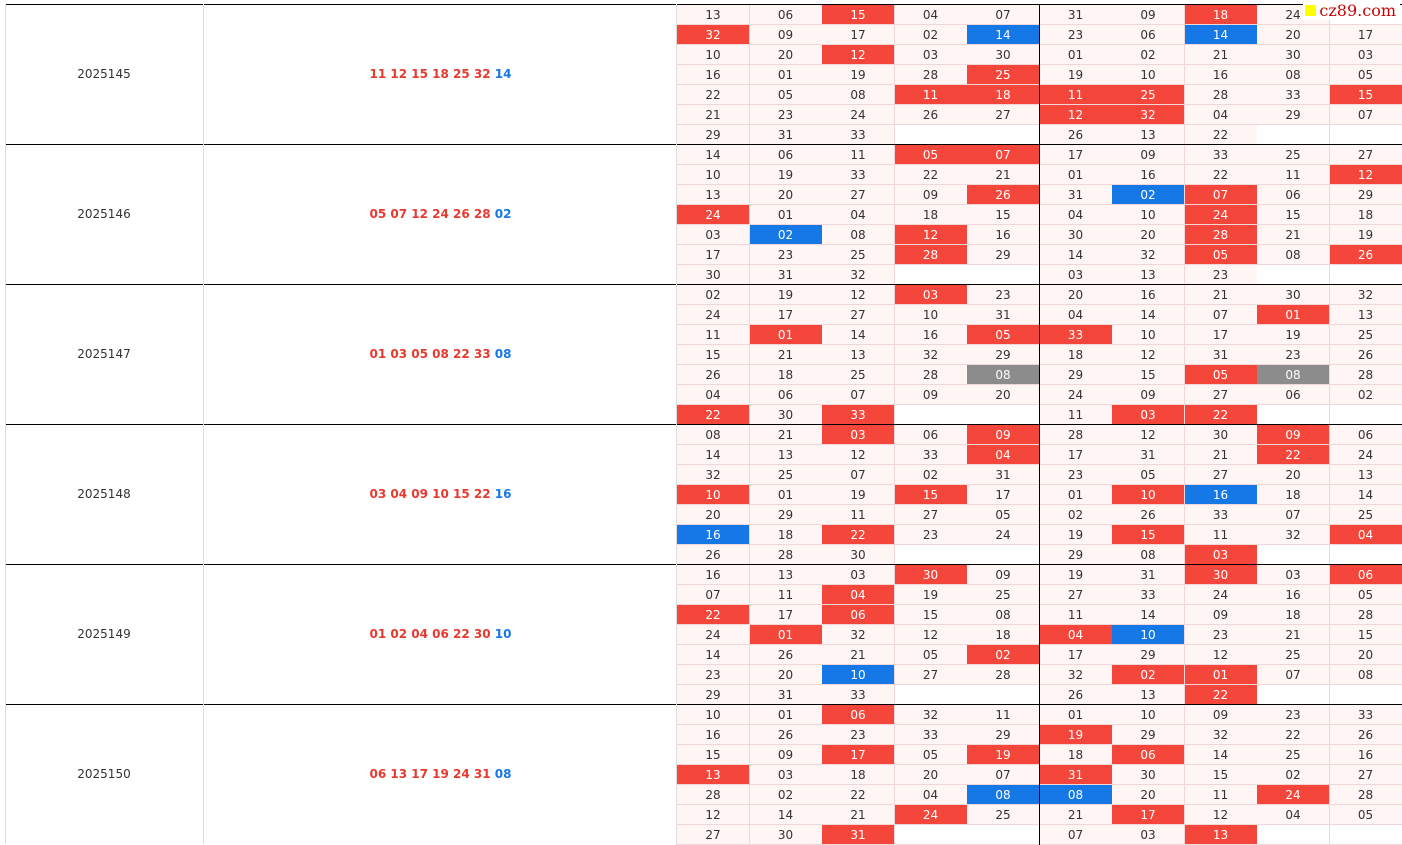 The width and height of the screenshot is (1402, 845). Describe the element at coordinates (1221, 555) in the screenshot. I see `highlight-cell: 03` at that location.